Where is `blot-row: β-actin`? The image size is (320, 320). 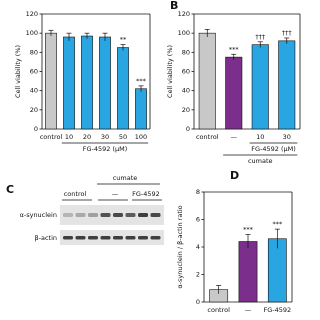
blot-row: β-actin is located at coordinates (45, 238).